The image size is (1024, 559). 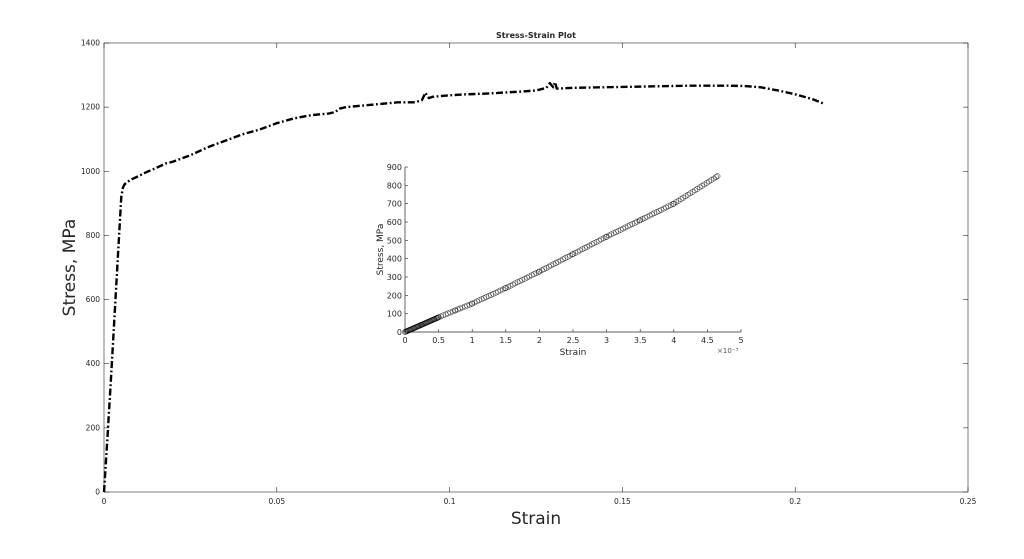 I want to click on inset-x-tick-label: 5, so click(x=740, y=340).